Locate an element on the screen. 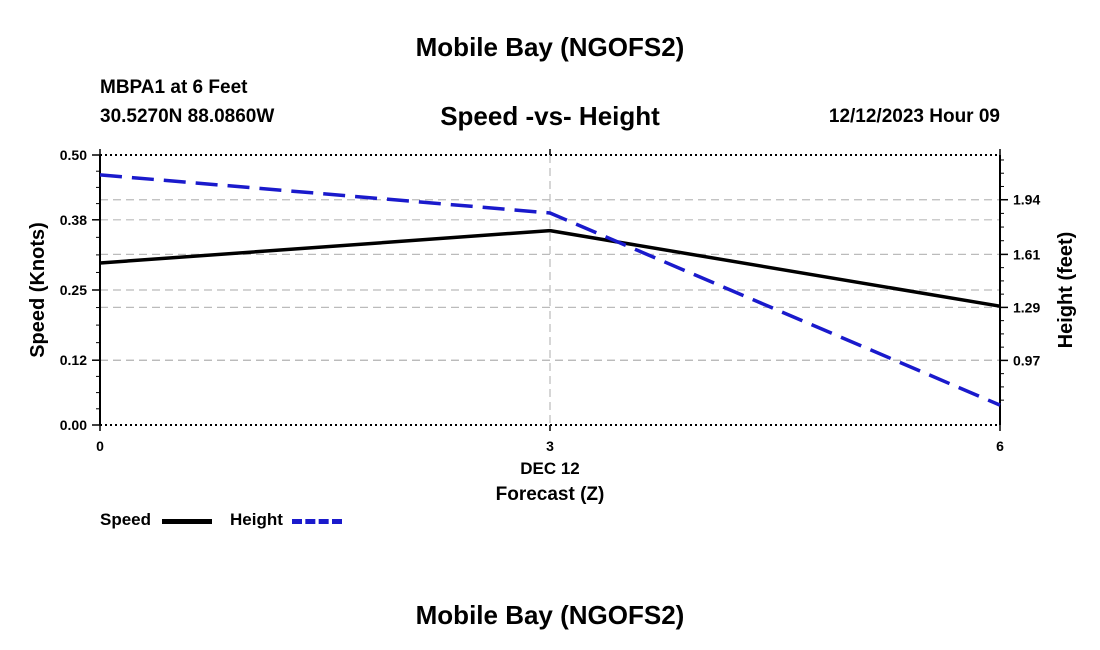  left-tick-label: 0.25 is located at coordinates (73, 290).